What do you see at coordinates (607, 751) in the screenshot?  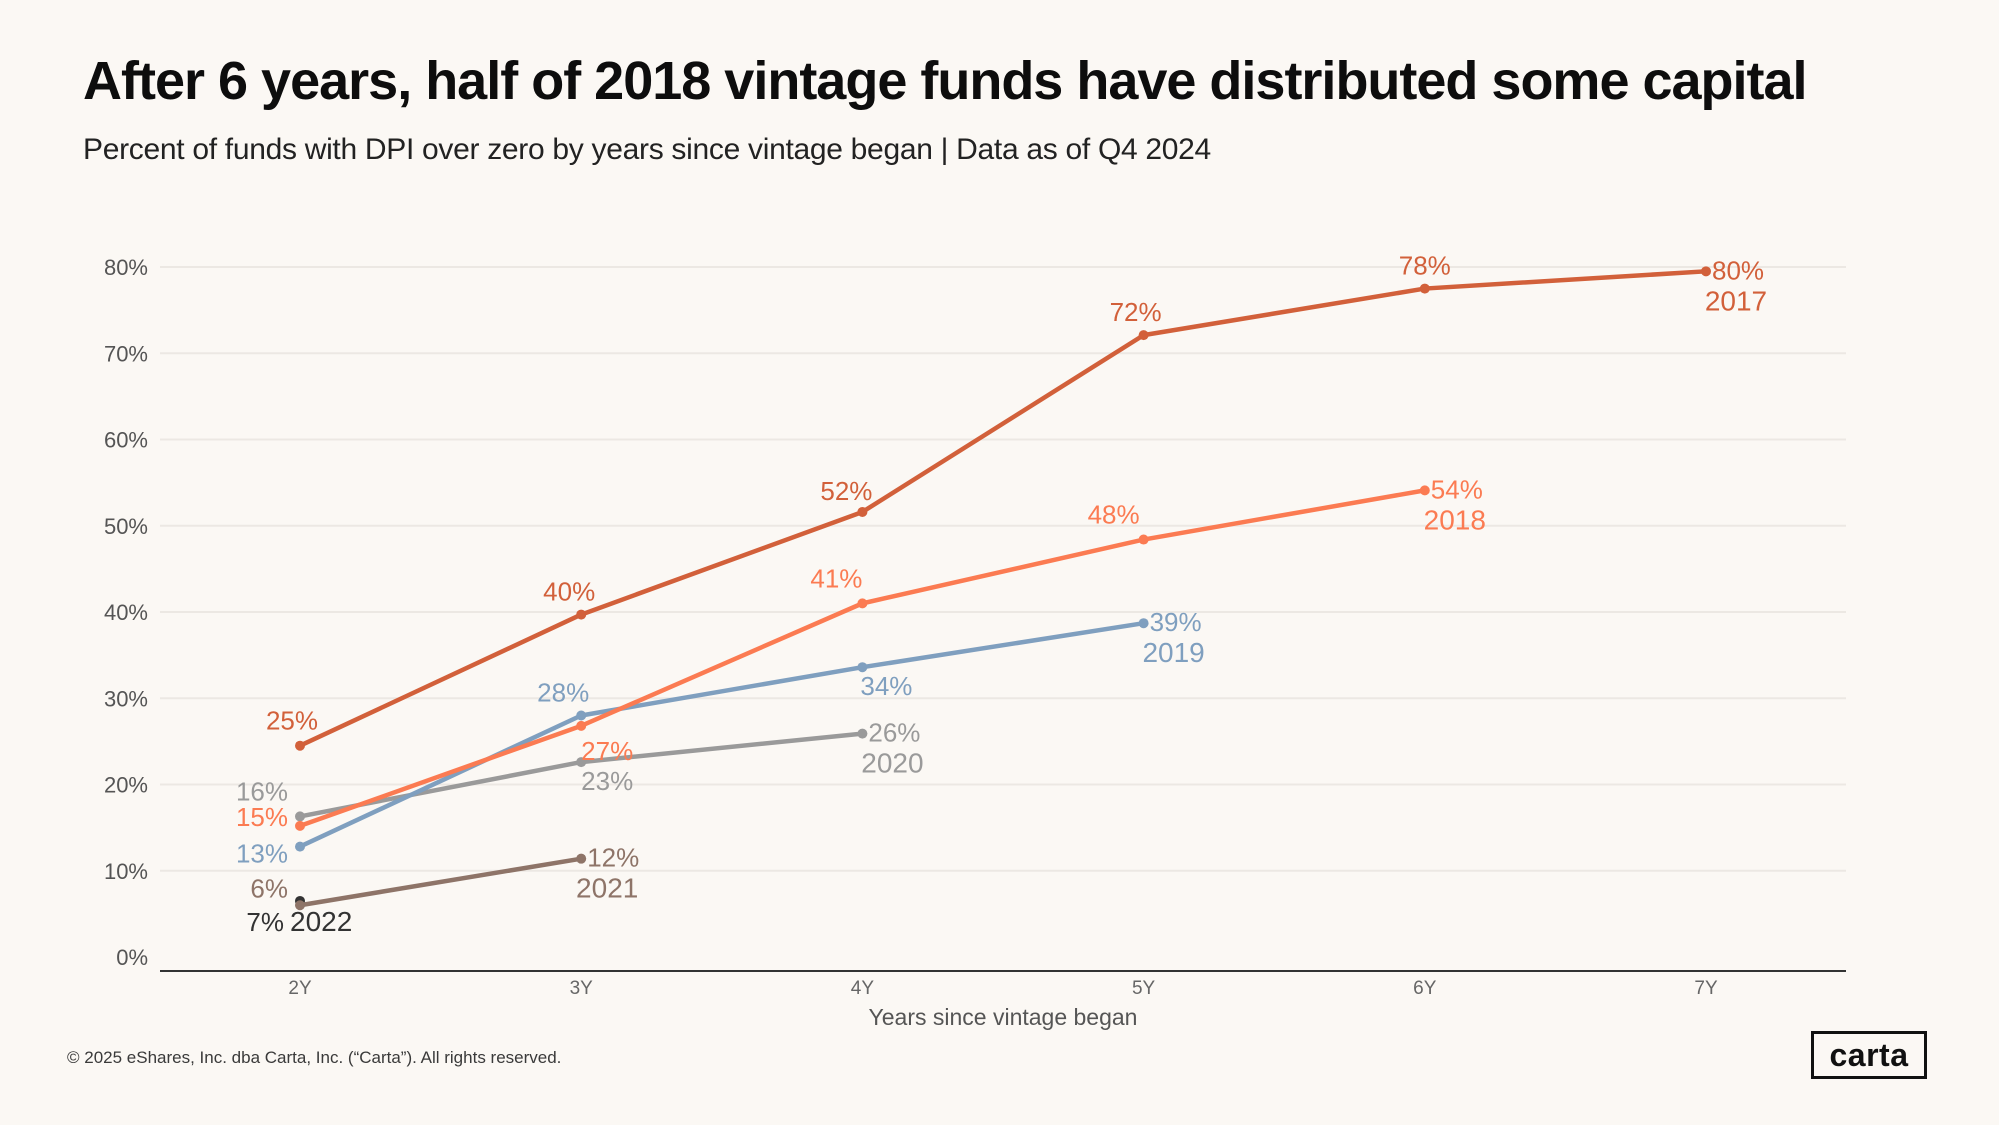 I see `value-label-2018: 27%` at bounding box center [607, 751].